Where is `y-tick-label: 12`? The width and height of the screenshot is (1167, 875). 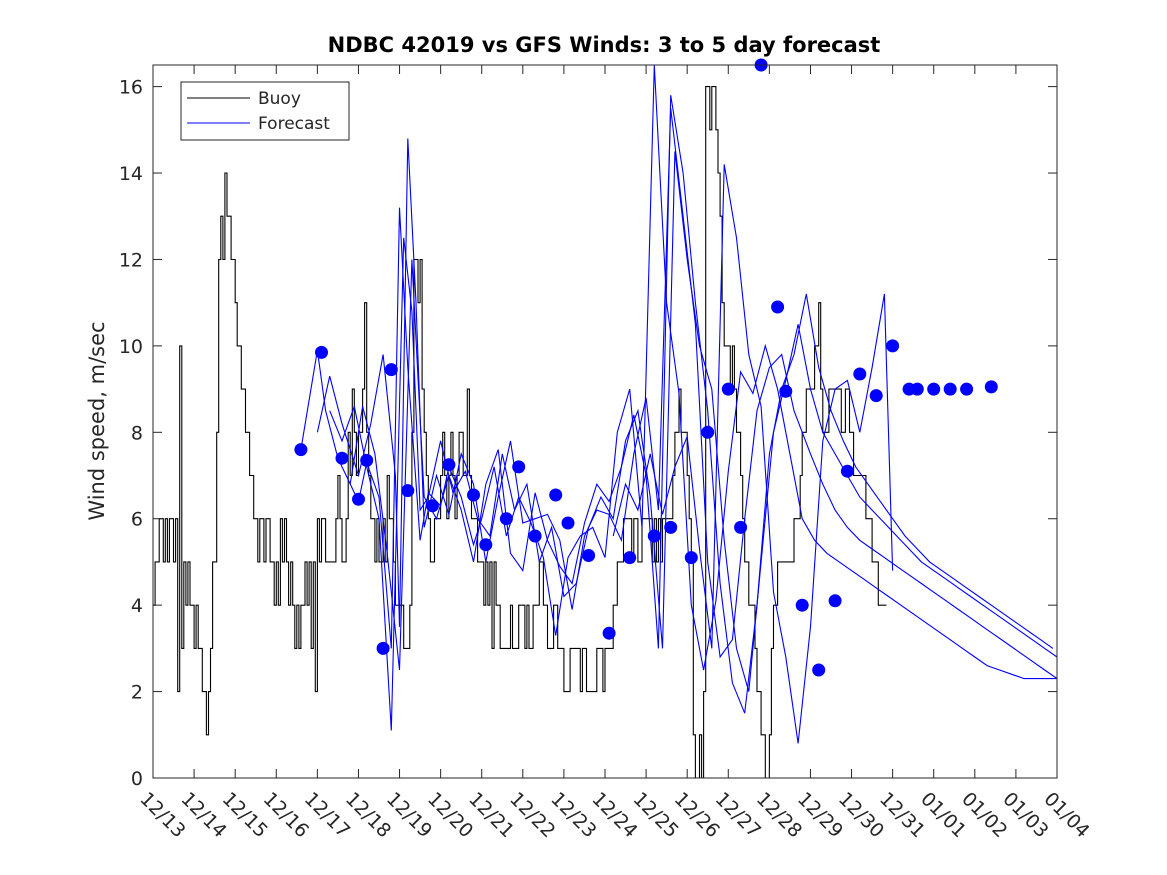
y-tick-label: 12 is located at coordinates (131, 260).